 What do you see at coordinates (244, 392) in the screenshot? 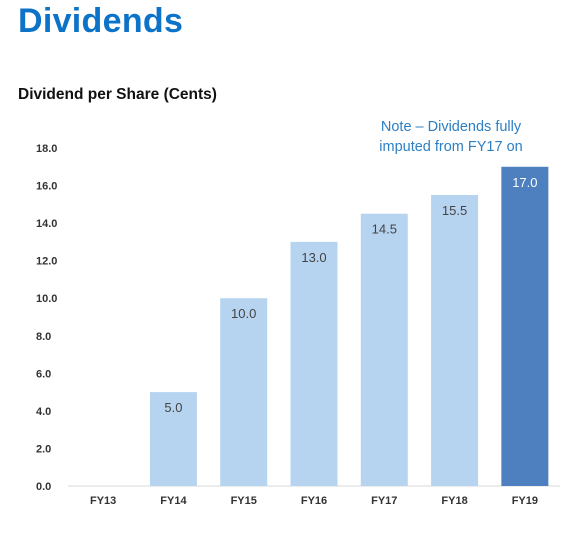
I see `bar-fy15` at bounding box center [244, 392].